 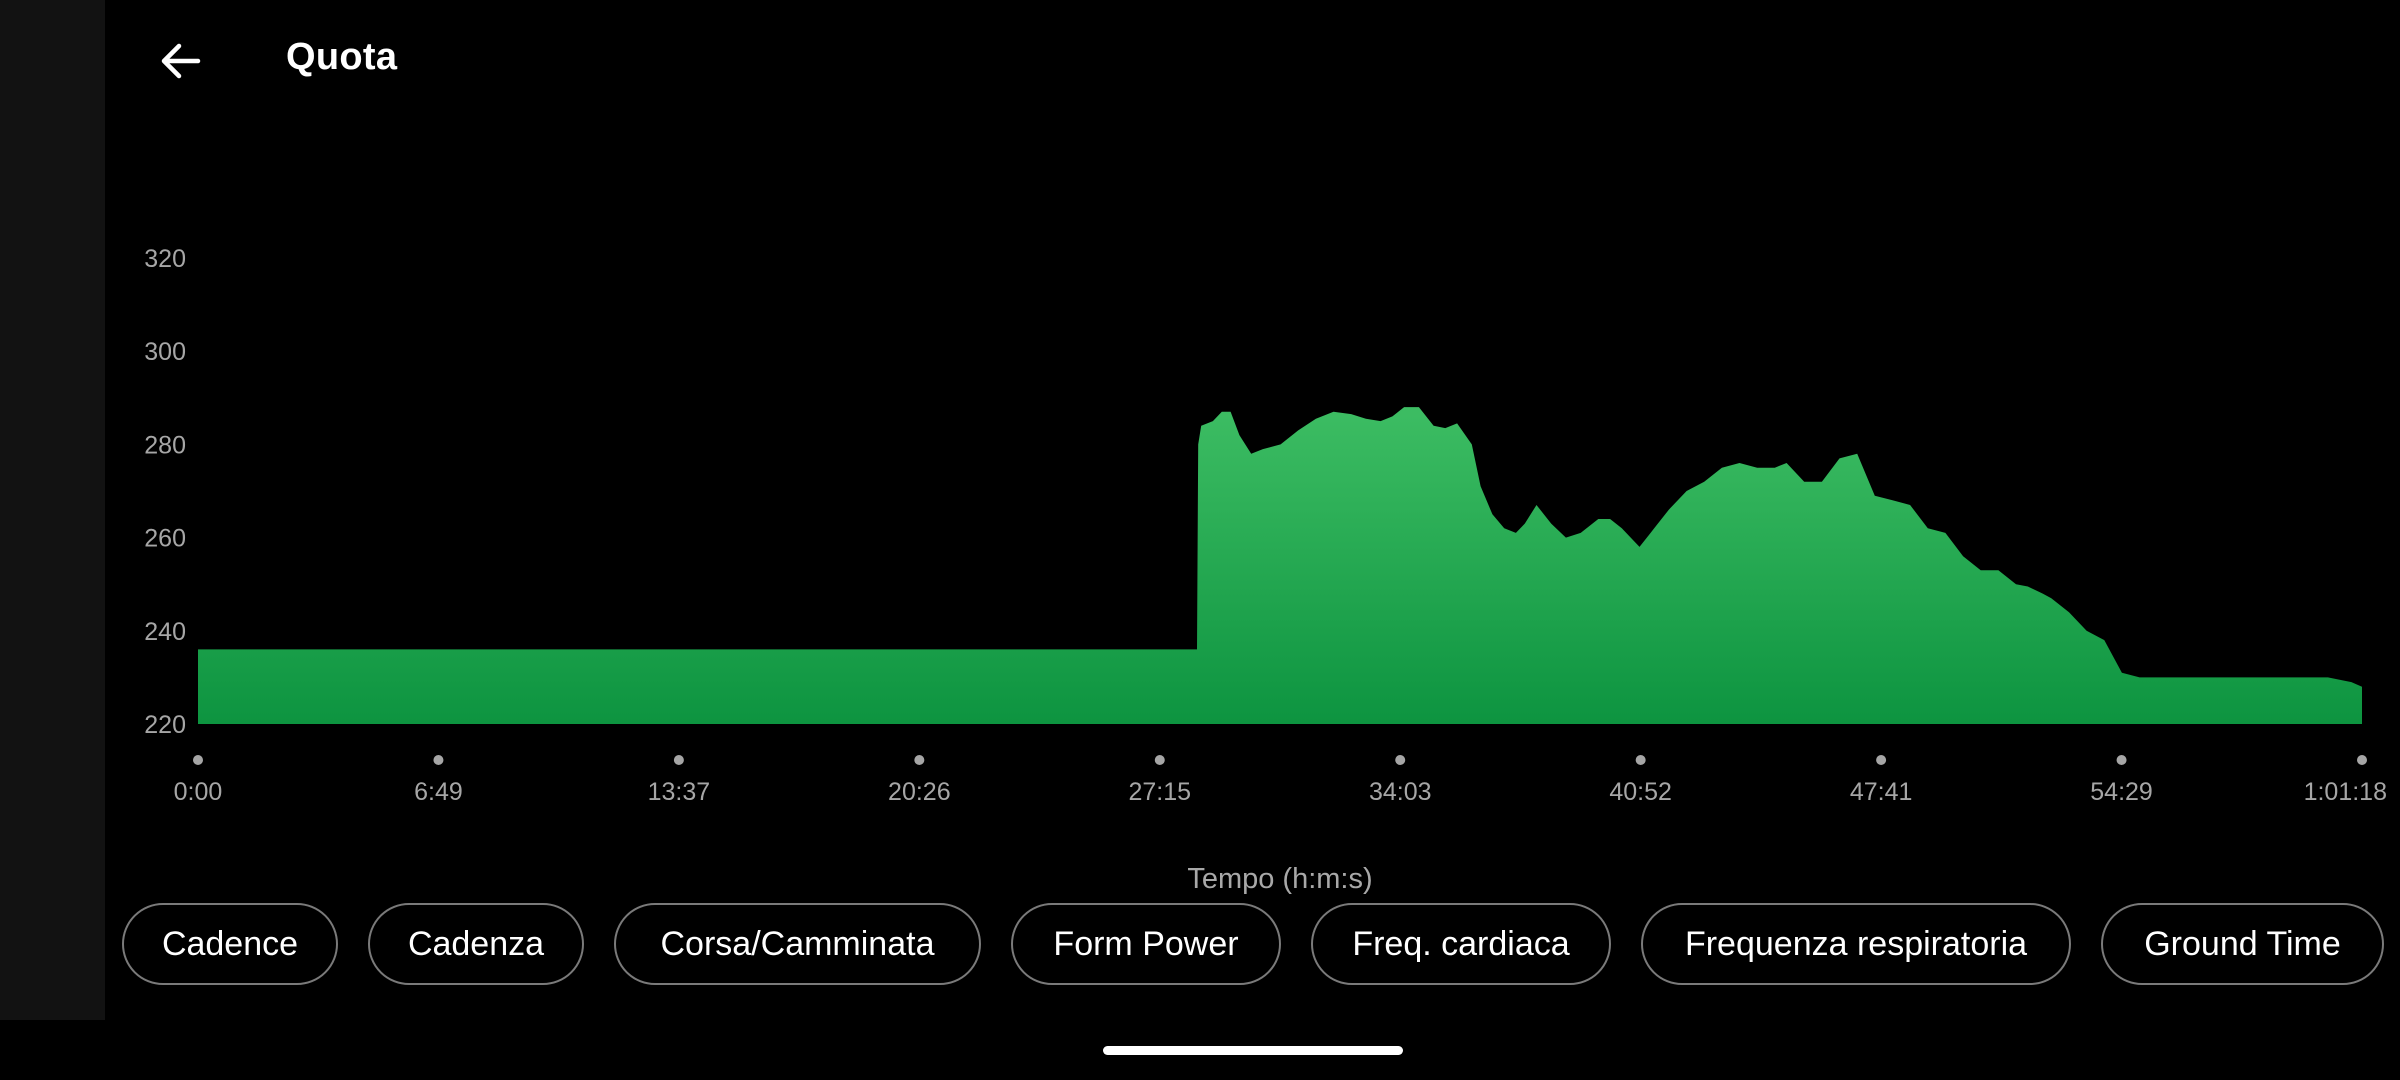 I want to click on page-title: Quota, so click(x=342, y=57).